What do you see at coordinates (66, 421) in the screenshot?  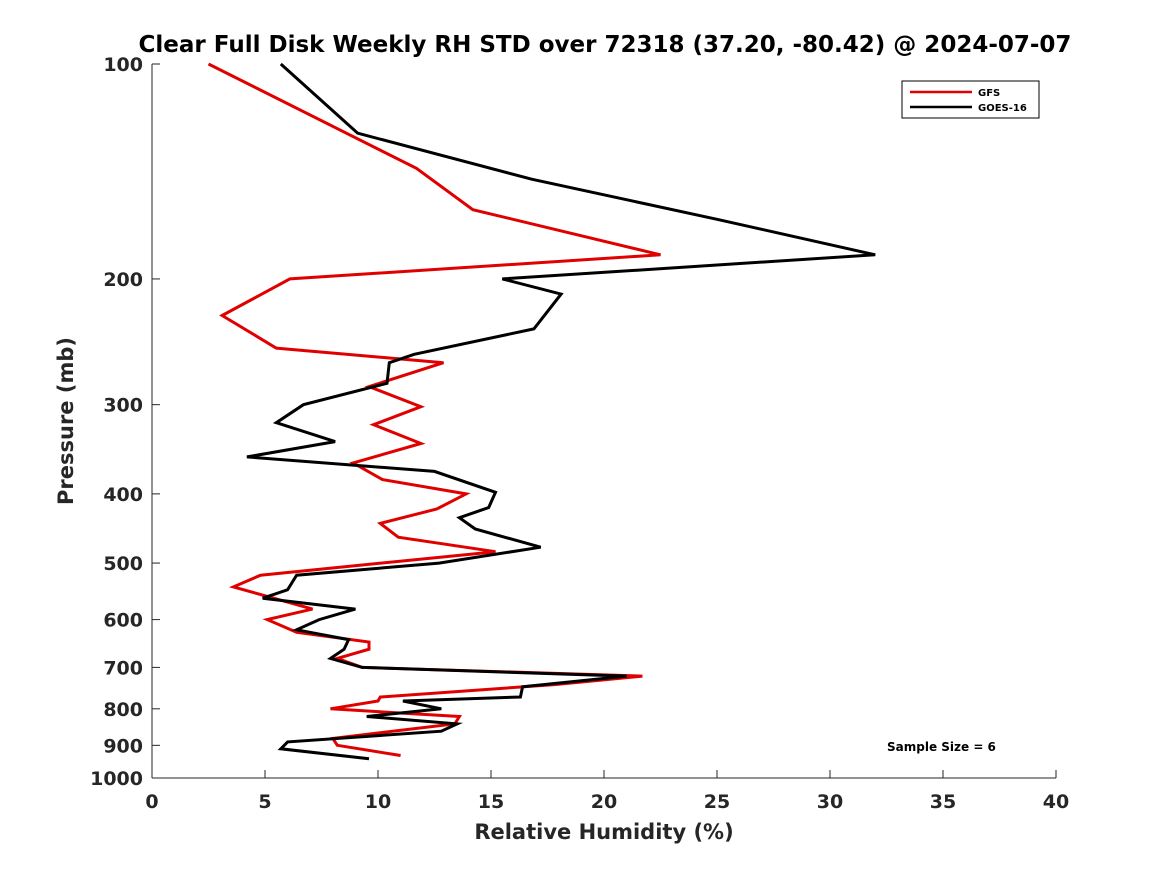 I see `y-axis-title: Pressure (mb)` at bounding box center [66, 421].